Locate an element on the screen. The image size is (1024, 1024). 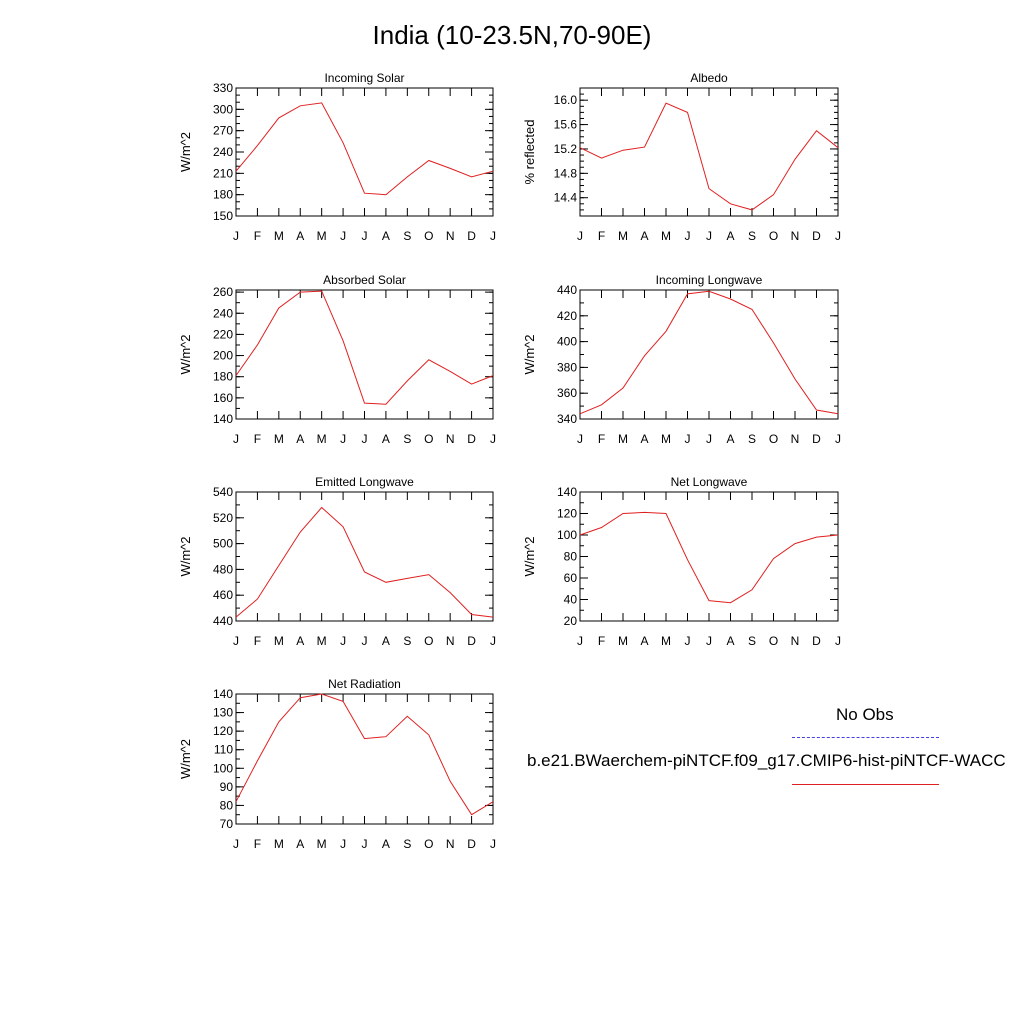
y-tick-label: 440 is located at coordinates (567, 290).